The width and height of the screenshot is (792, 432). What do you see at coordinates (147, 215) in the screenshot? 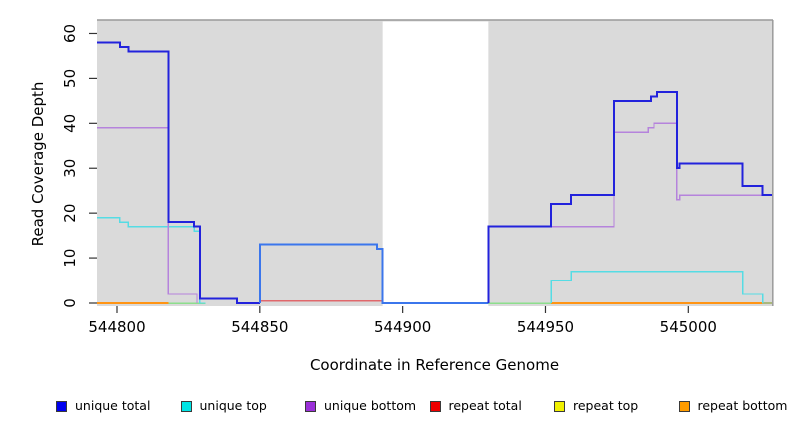
I see `series-unique-bottom` at bounding box center [147, 215].